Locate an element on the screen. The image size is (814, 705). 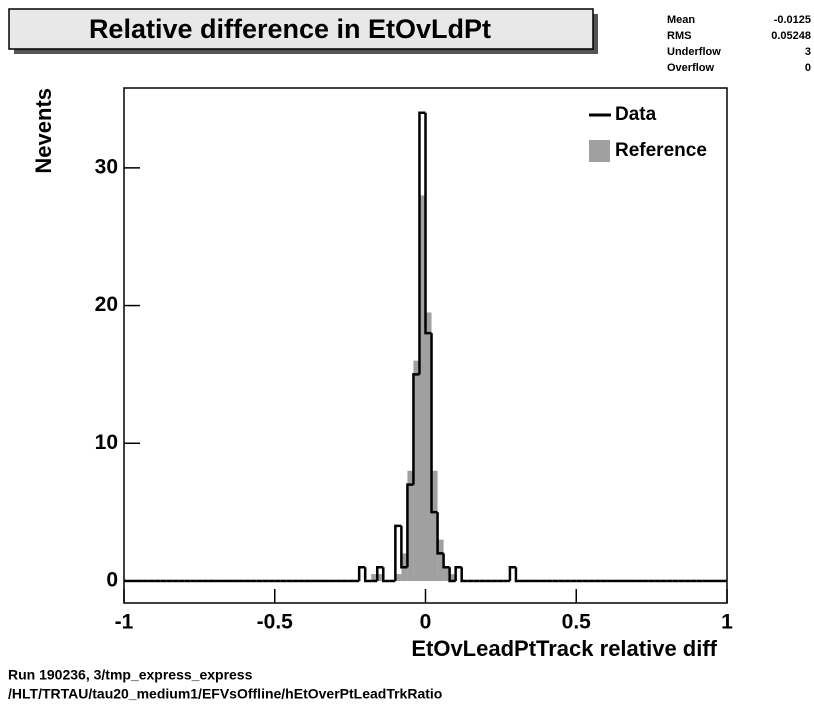
legend-label: Reference is located at coordinates (661, 150).